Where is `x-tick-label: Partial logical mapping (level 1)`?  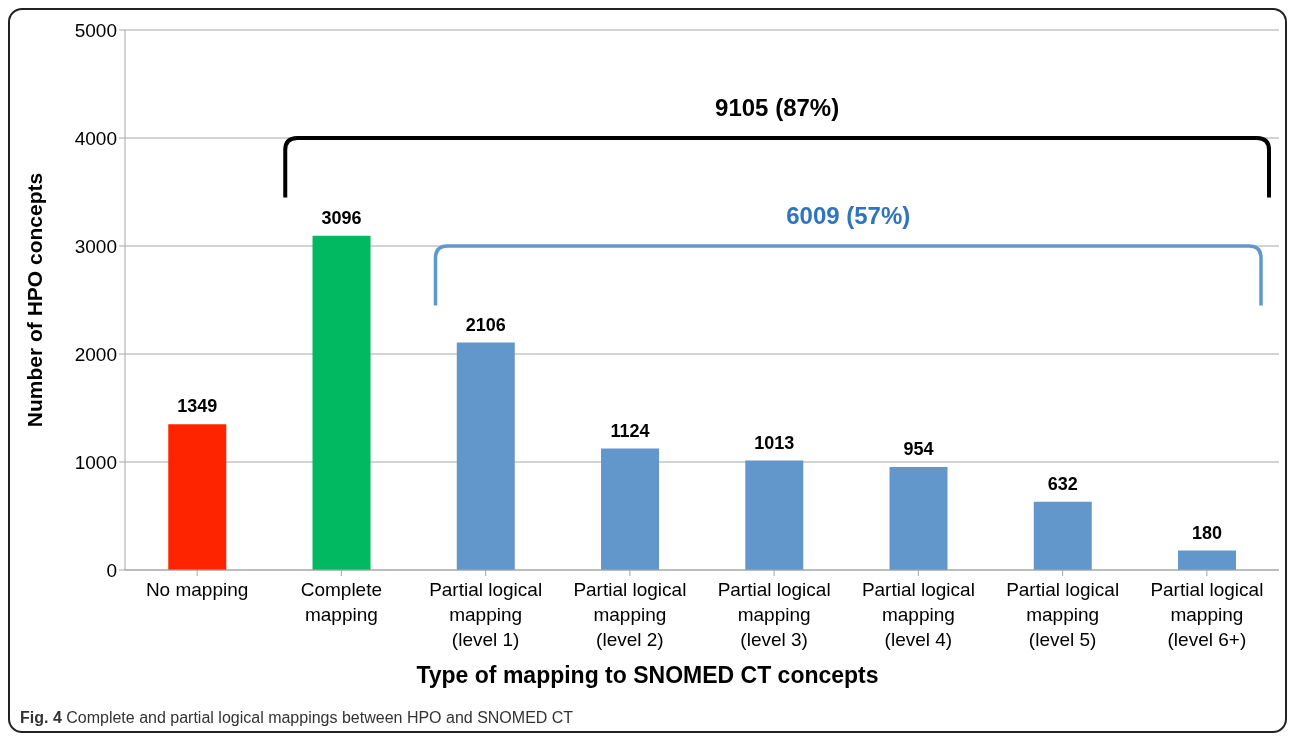
x-tick-label: Partial logical mapping (level 1) is located at coordinates (486, 614).